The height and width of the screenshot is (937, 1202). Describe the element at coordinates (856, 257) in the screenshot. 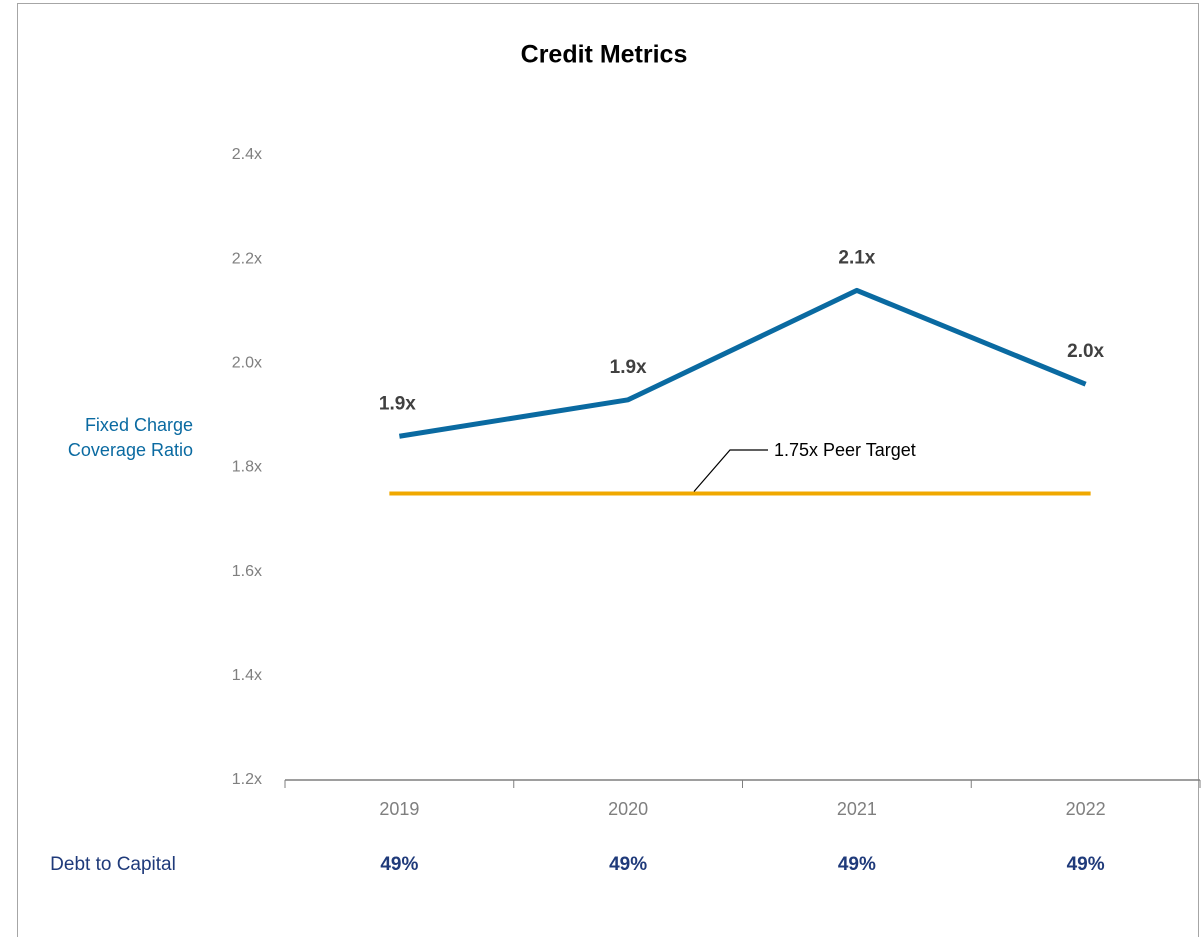

I see `data-label: 2.1x` at that location.